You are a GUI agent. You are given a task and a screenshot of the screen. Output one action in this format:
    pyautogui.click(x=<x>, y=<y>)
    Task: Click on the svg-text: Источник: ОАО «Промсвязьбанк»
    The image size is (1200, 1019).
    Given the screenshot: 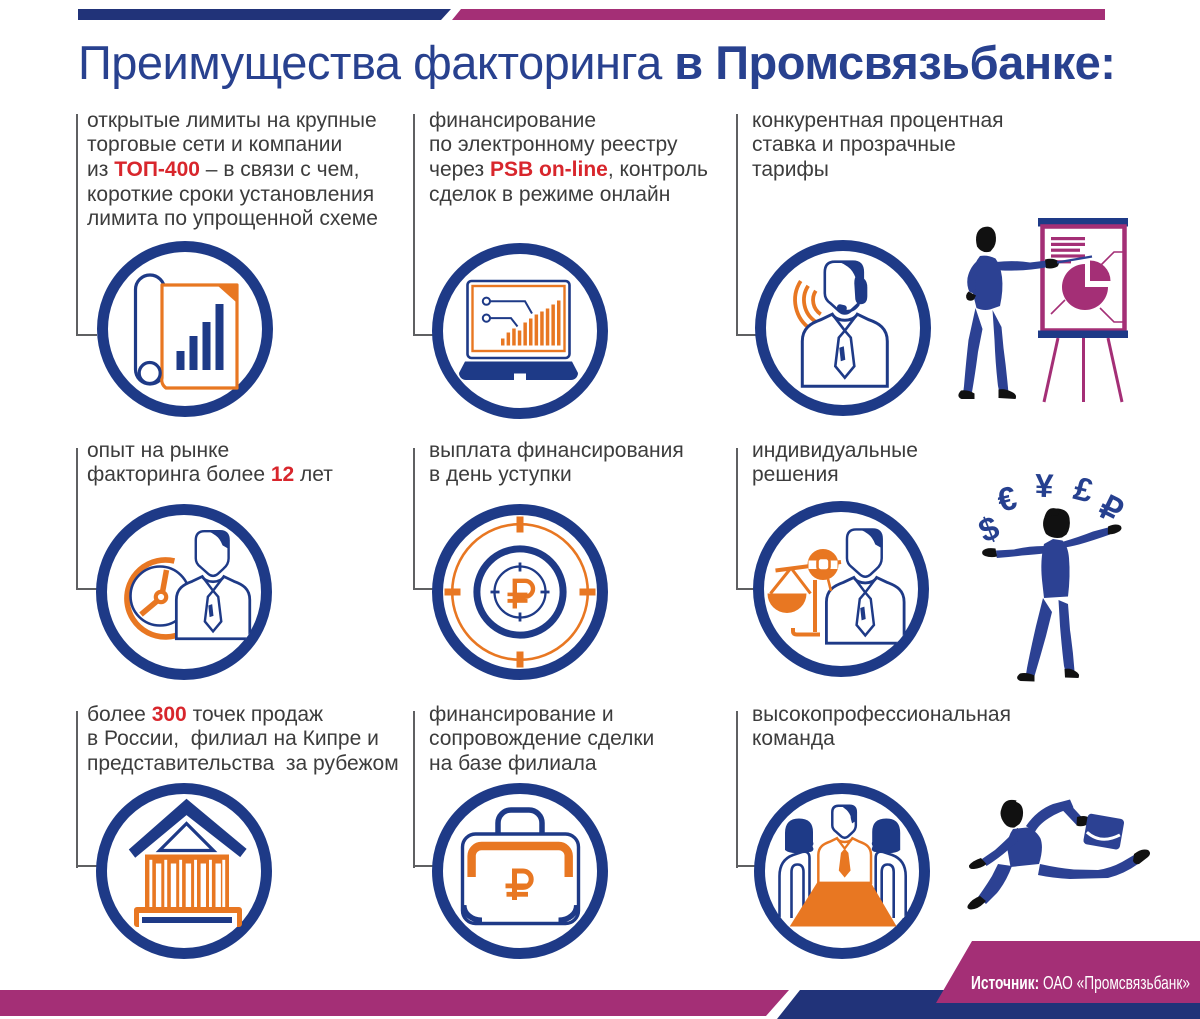 What is the action you would take?
    pyautogui.click(x=1080, y=982)
    